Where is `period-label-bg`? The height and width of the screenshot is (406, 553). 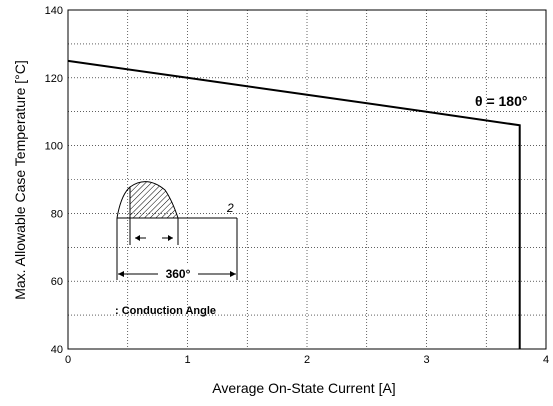
period-label-bg is located at coordinates (178, 272).